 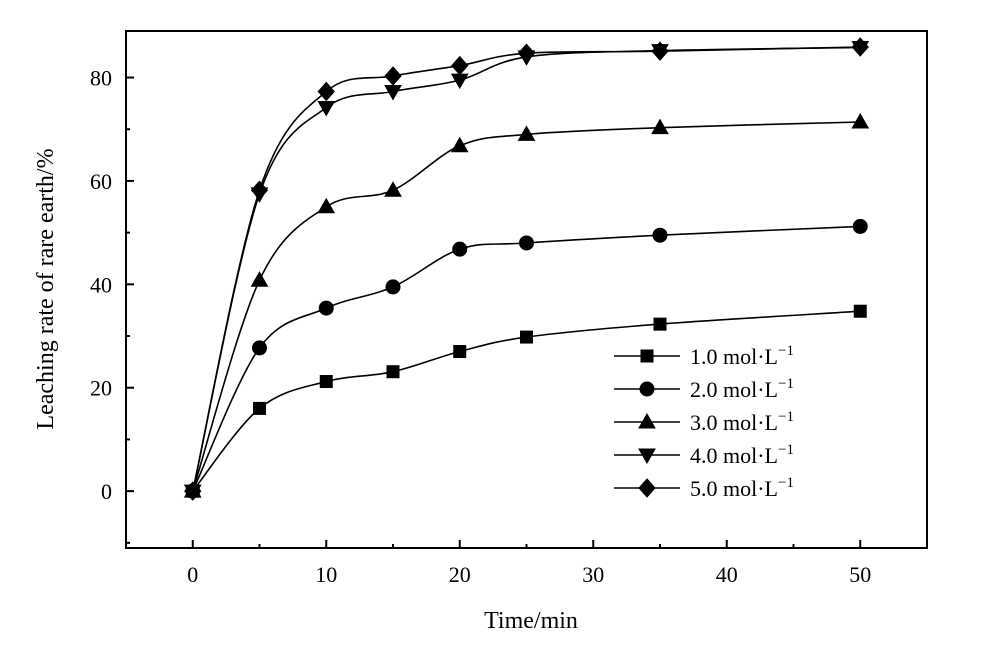 What do you see at coordinates (860, 574) in the screenshot?
I see `x-tick-label: 50` at bounding box center [860, 574].